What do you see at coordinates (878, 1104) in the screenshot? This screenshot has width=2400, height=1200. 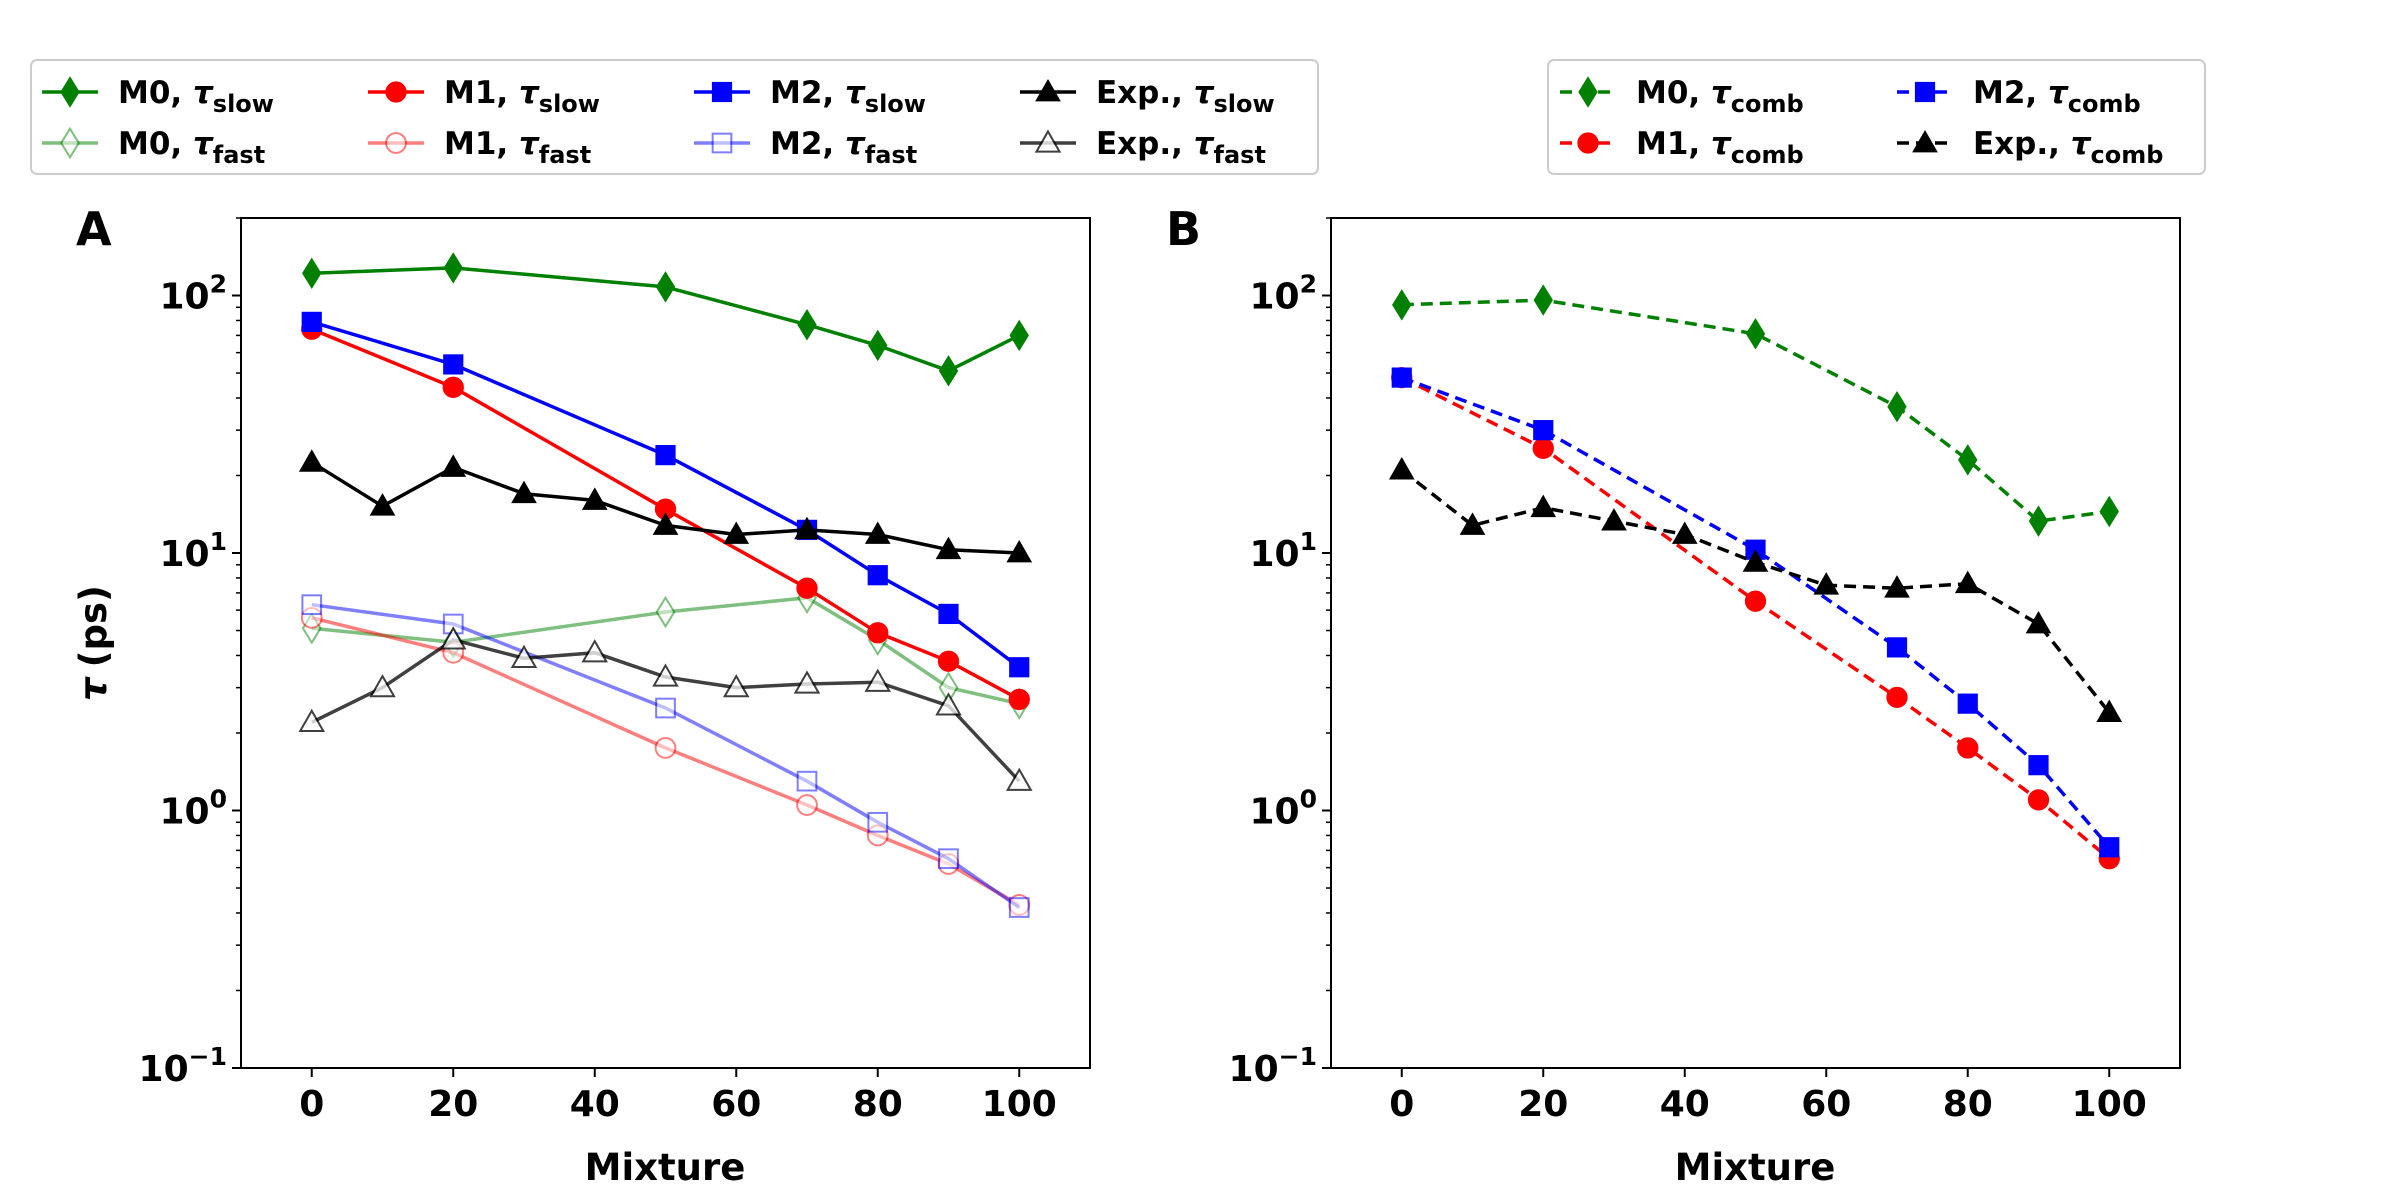 I see `x-tick-label: 80` at bounding box center [878, 1104].